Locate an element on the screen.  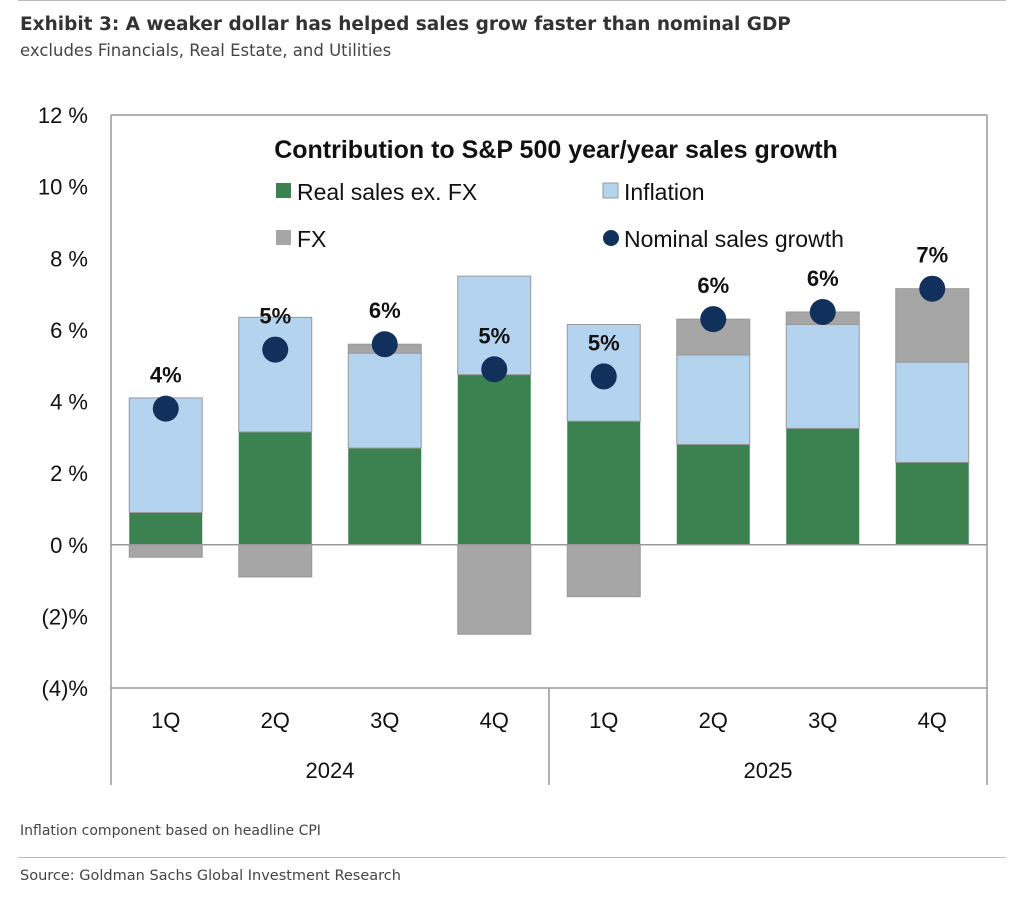
y-tick-label: 2 % is located at coordinates (69, 473).